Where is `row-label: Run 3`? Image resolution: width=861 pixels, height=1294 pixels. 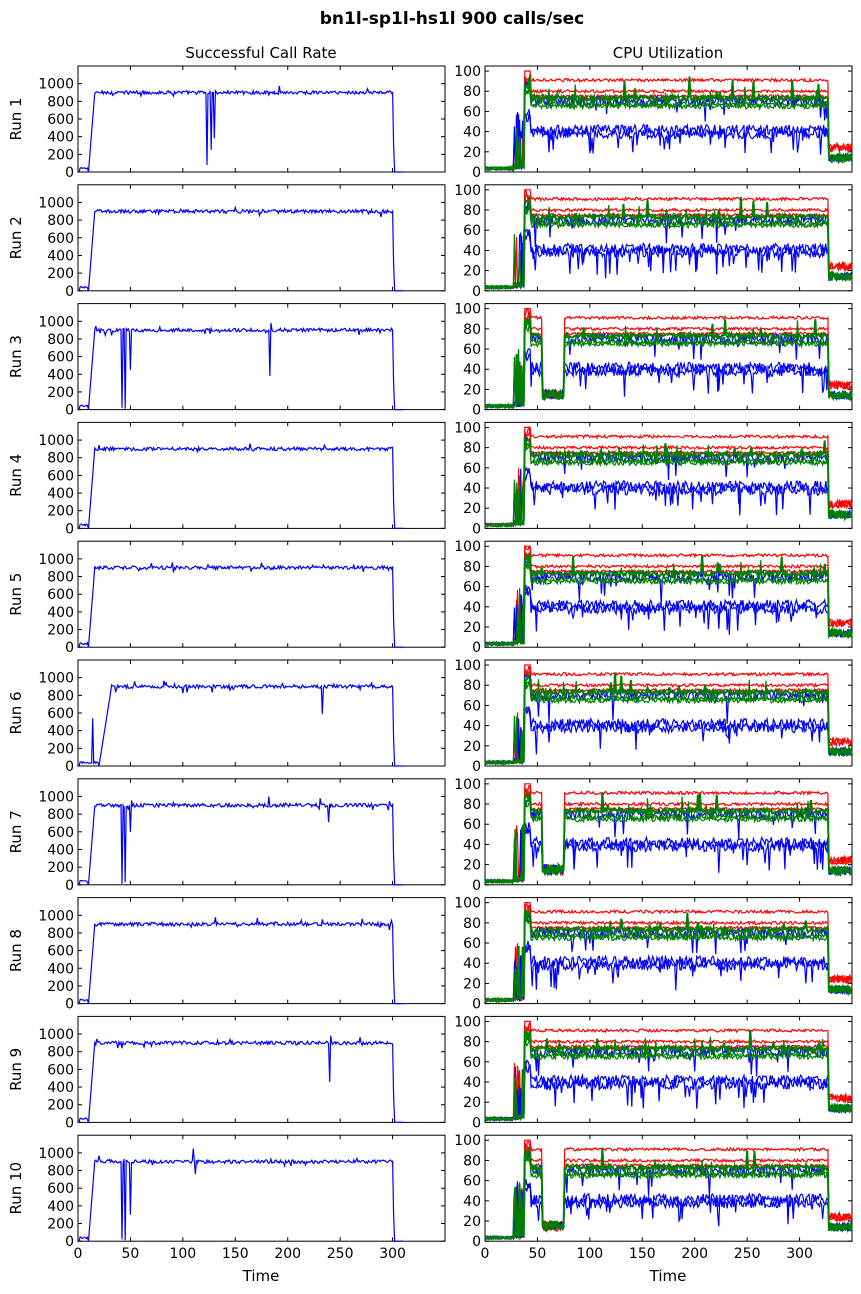 row-label: Run 3 is located at coordinates (16, 356).